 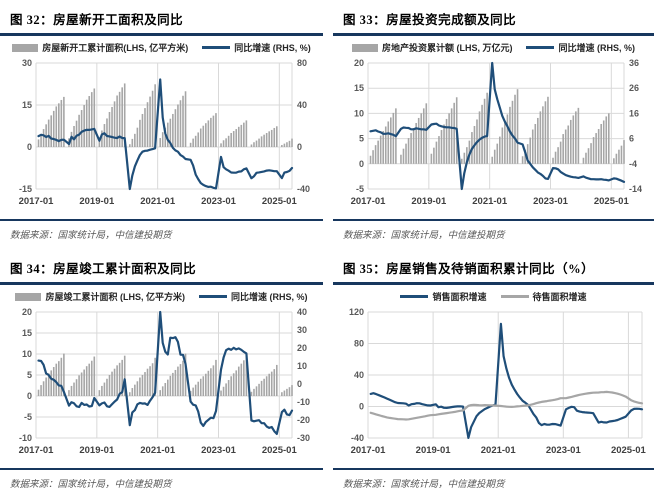 I want to click on svg-text: 80, so click(x=302, y=63).